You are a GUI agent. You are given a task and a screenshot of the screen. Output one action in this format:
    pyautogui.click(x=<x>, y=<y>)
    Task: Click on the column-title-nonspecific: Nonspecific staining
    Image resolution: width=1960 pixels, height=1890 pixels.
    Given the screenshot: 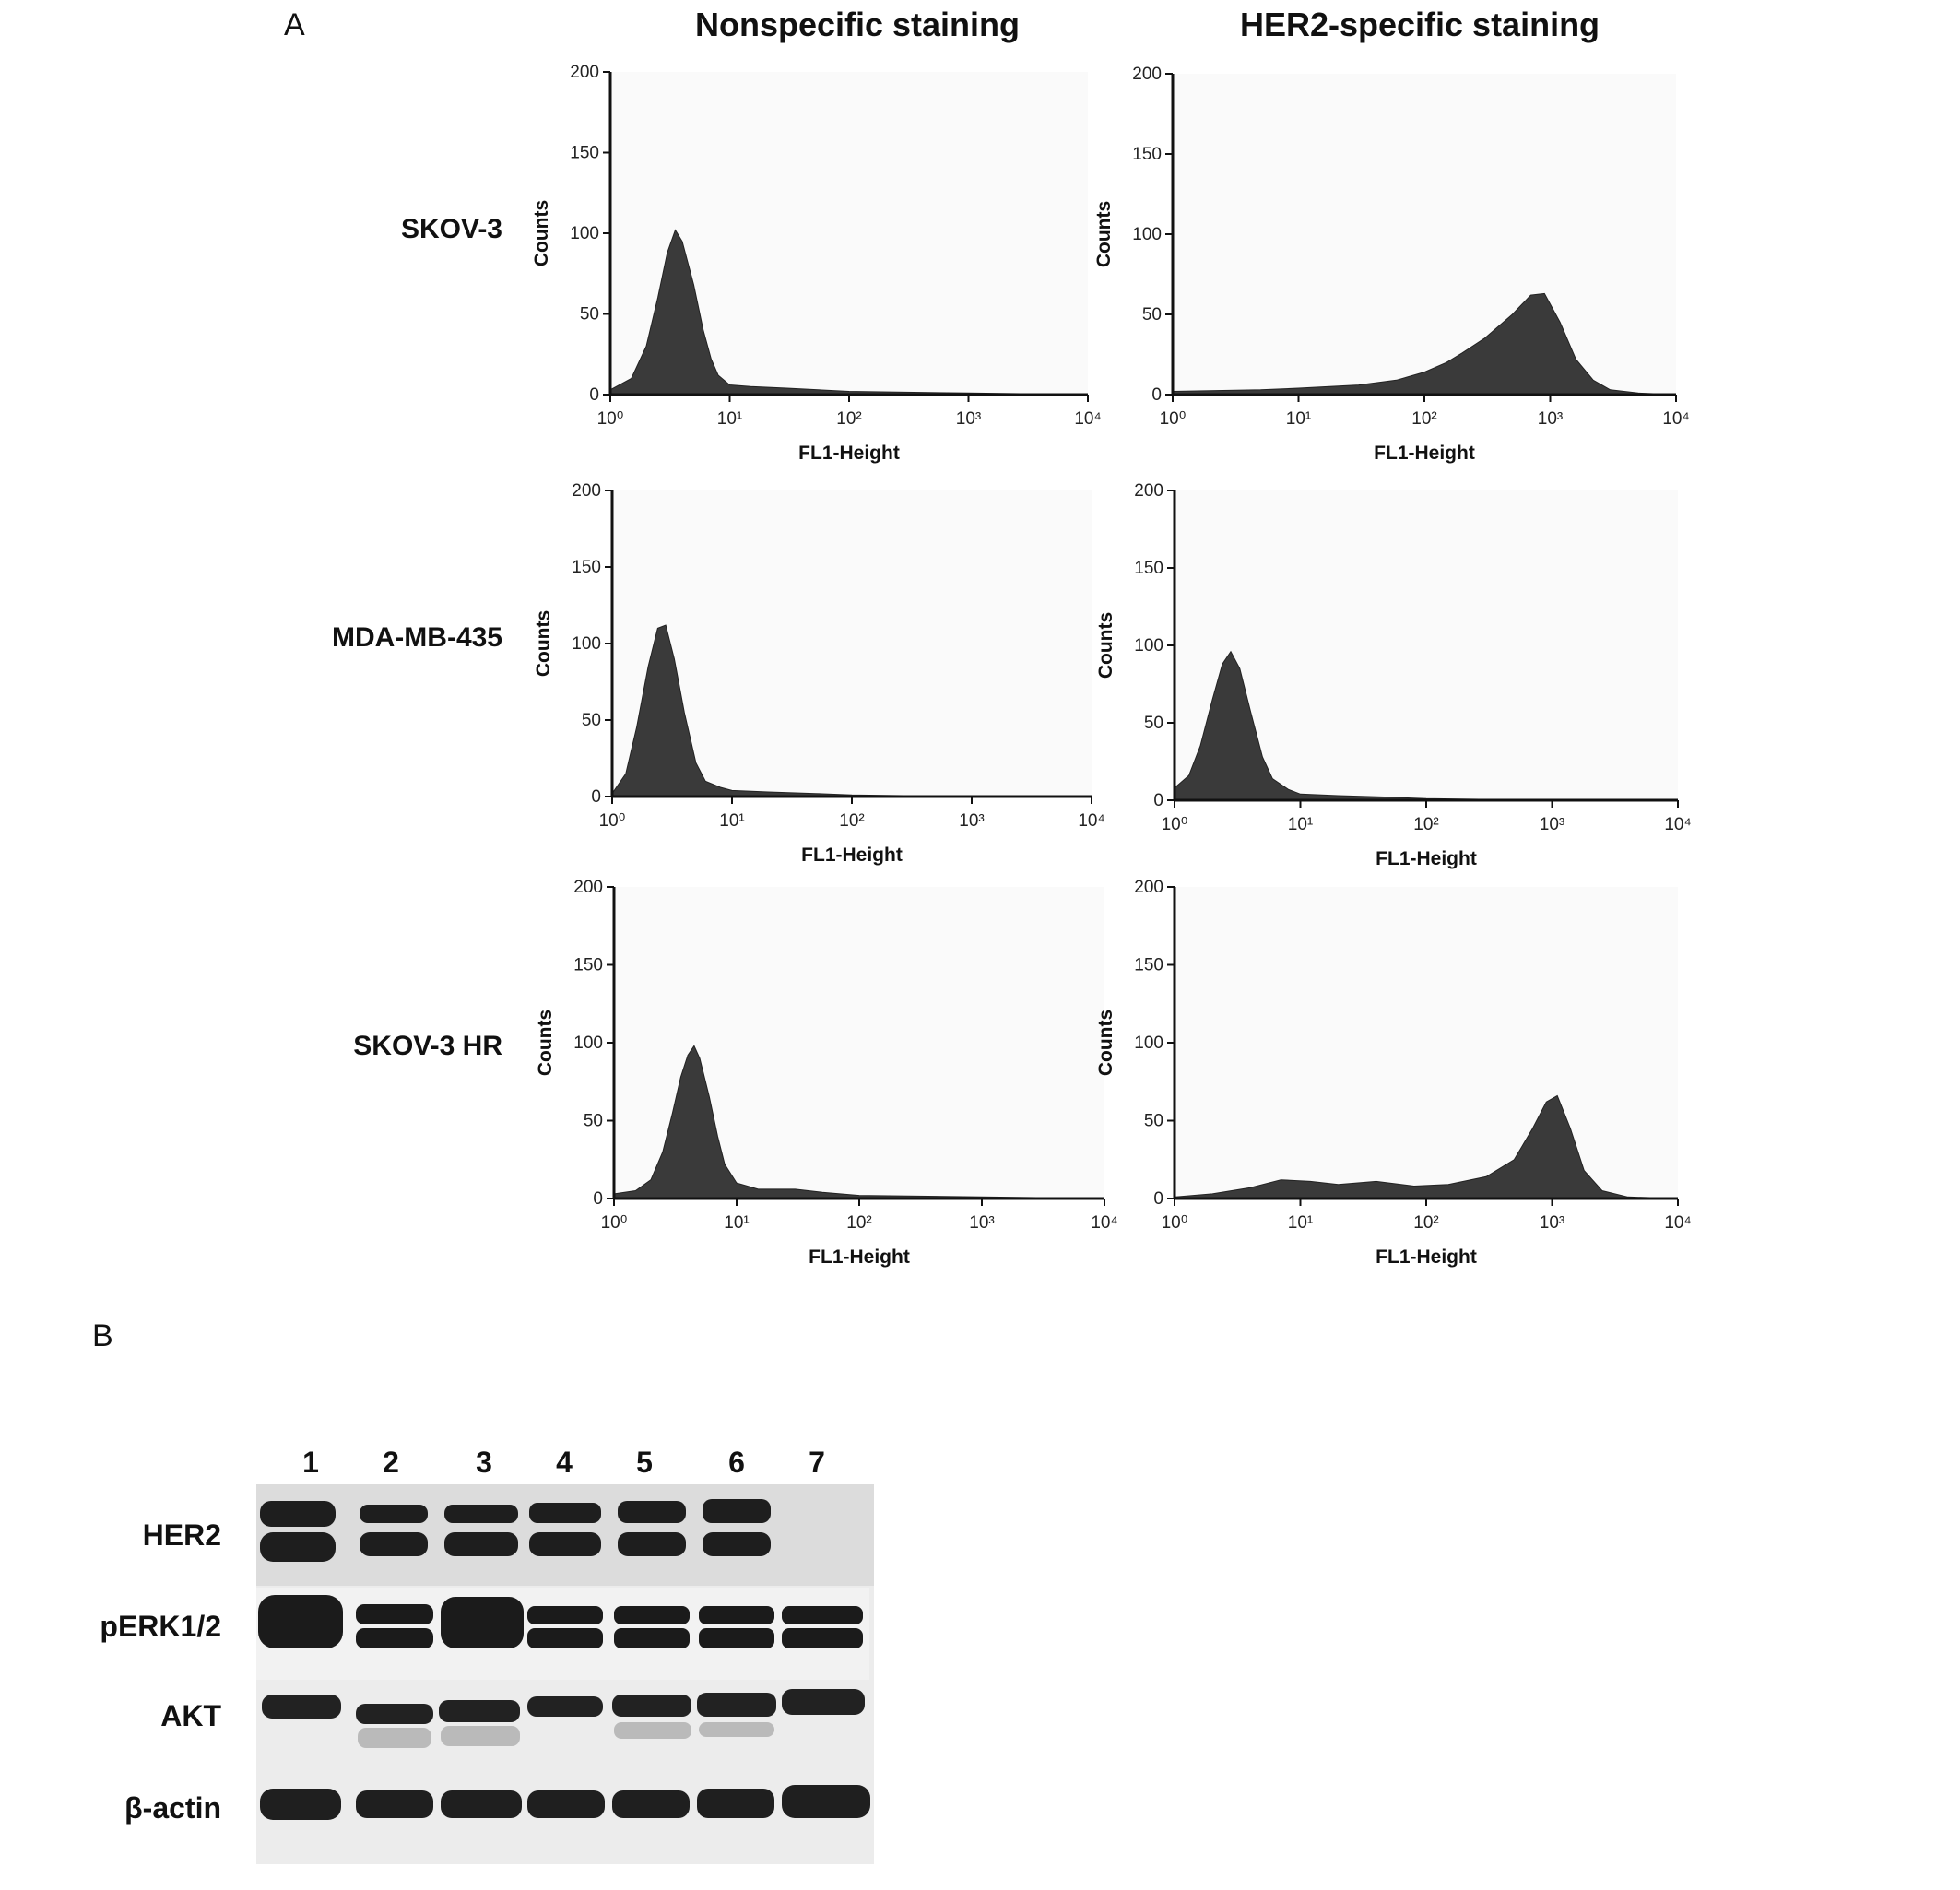 What is the action you would take?
    pyautogui.click(x=857, y=24)
    